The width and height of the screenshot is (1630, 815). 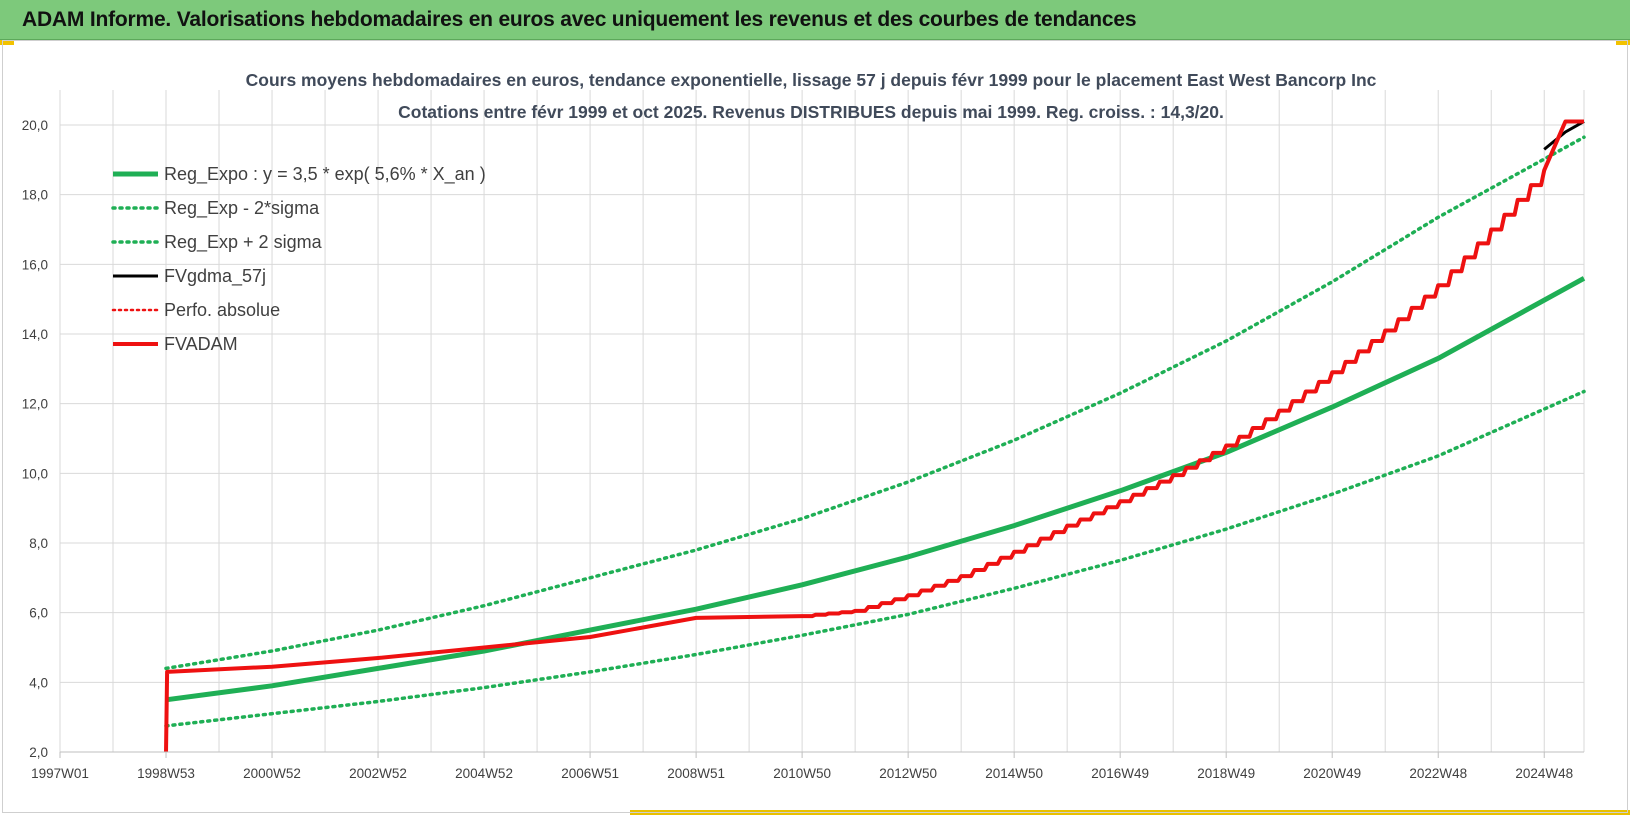 What do you see at coordinates (1438, 773) in the screenshot?
I see `x-tick-label: 2022W48` at bounding box center [1438, 773].